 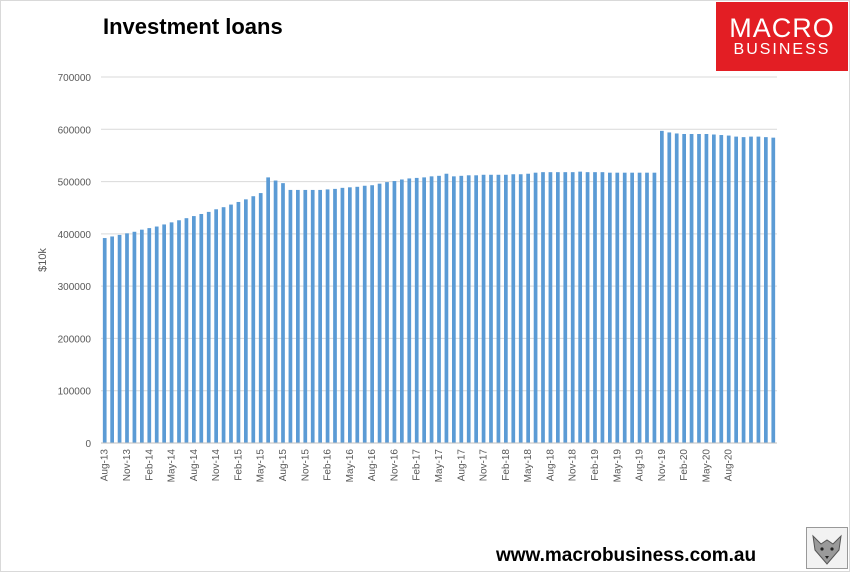 What do you see at coordinates (238, 465) in the screenshot?
I see `x-tick-label: Feb-15` at bounding box center [238, 465].